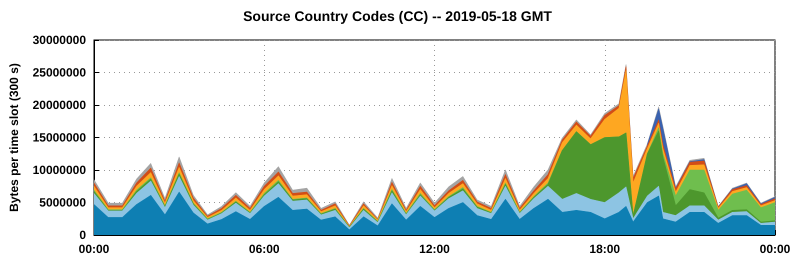 The width and height of the screenshot is (795, 260). I want to click on y-tick-label: 30000000, so click(59, 40).